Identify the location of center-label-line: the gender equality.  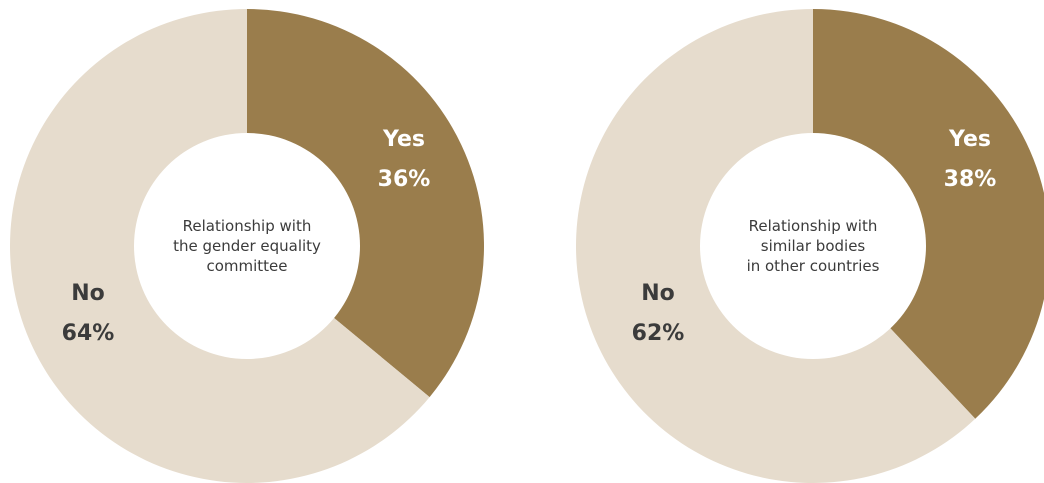
(247, 246).